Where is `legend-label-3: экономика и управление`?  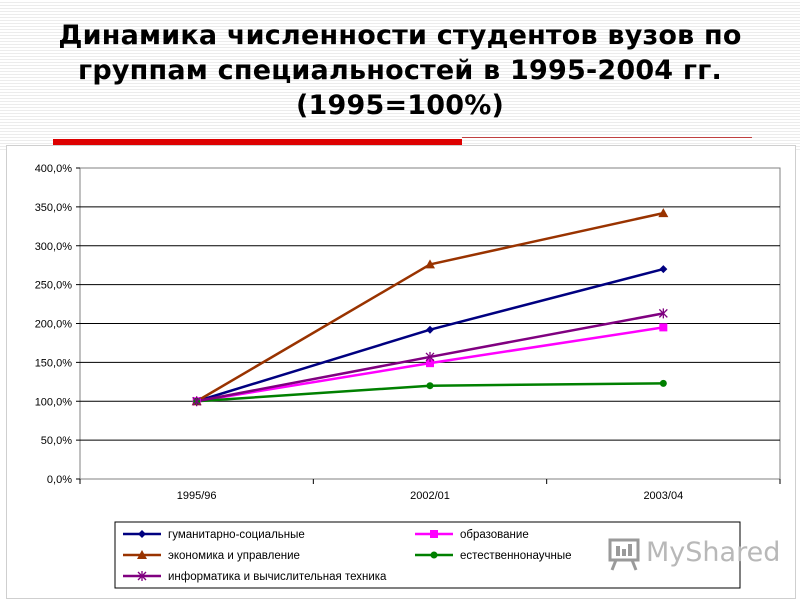 legend-label-3: экономика и управление is located at coordinates (234, 556).